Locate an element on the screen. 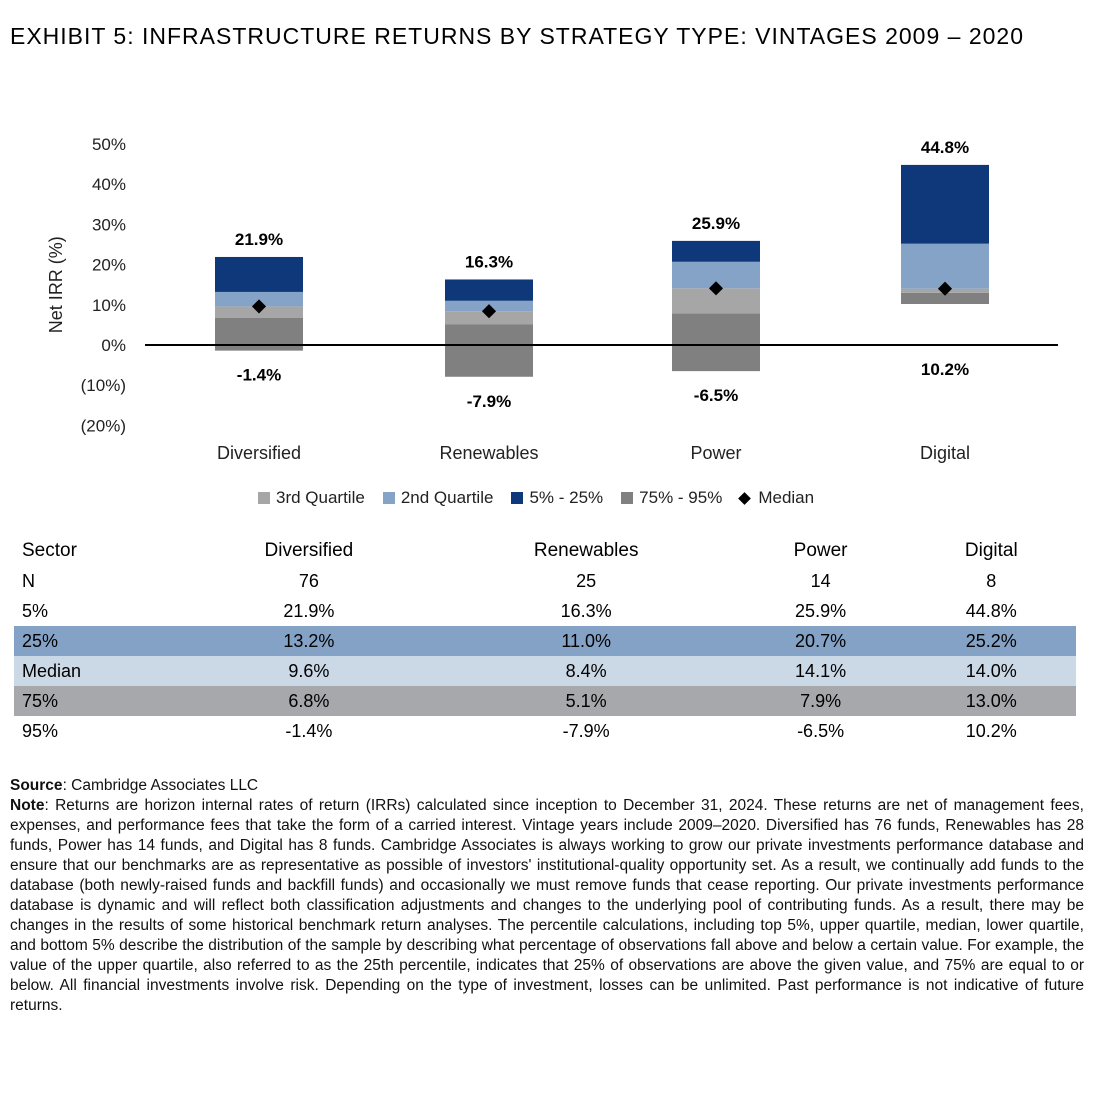  legend-item: 5% - 25% is located at coordinates (557, 498).